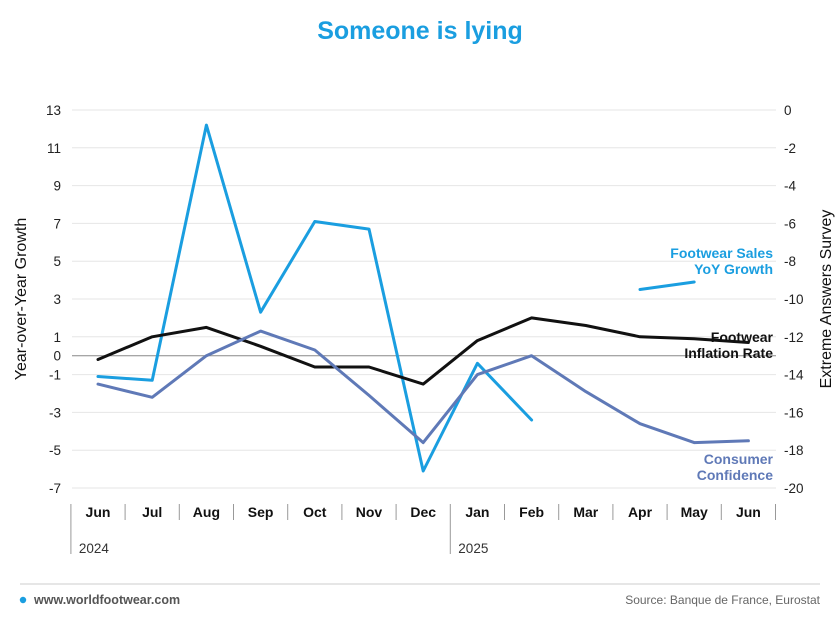 Image resolution: width=840 pixels, height=624 pixels. What do you see at coordinates (94, 548) in the screenshot?
I see `year-label: 2024` at bounding box center [94, 548].